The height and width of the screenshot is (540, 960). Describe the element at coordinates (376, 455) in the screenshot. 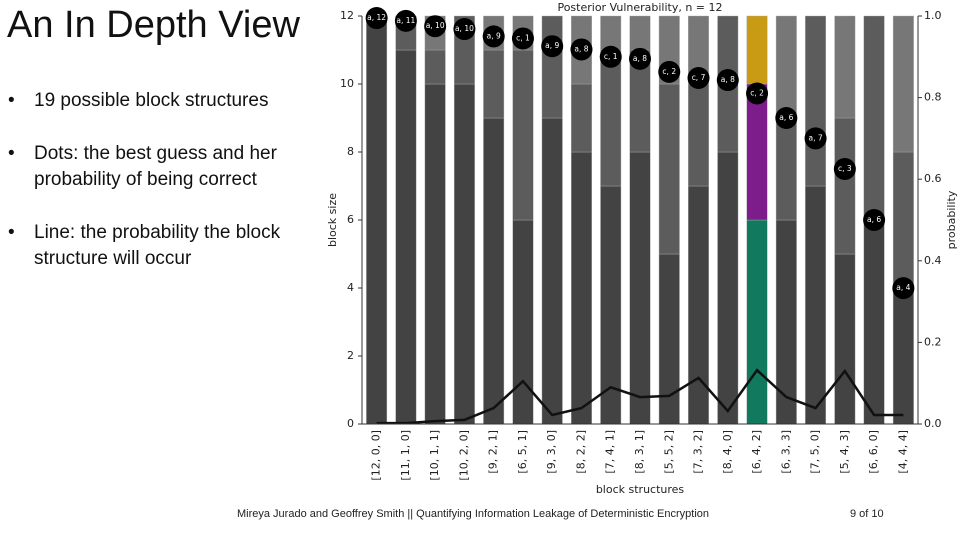

I see `x-tick-label: [12, 0, 0]` at that location.